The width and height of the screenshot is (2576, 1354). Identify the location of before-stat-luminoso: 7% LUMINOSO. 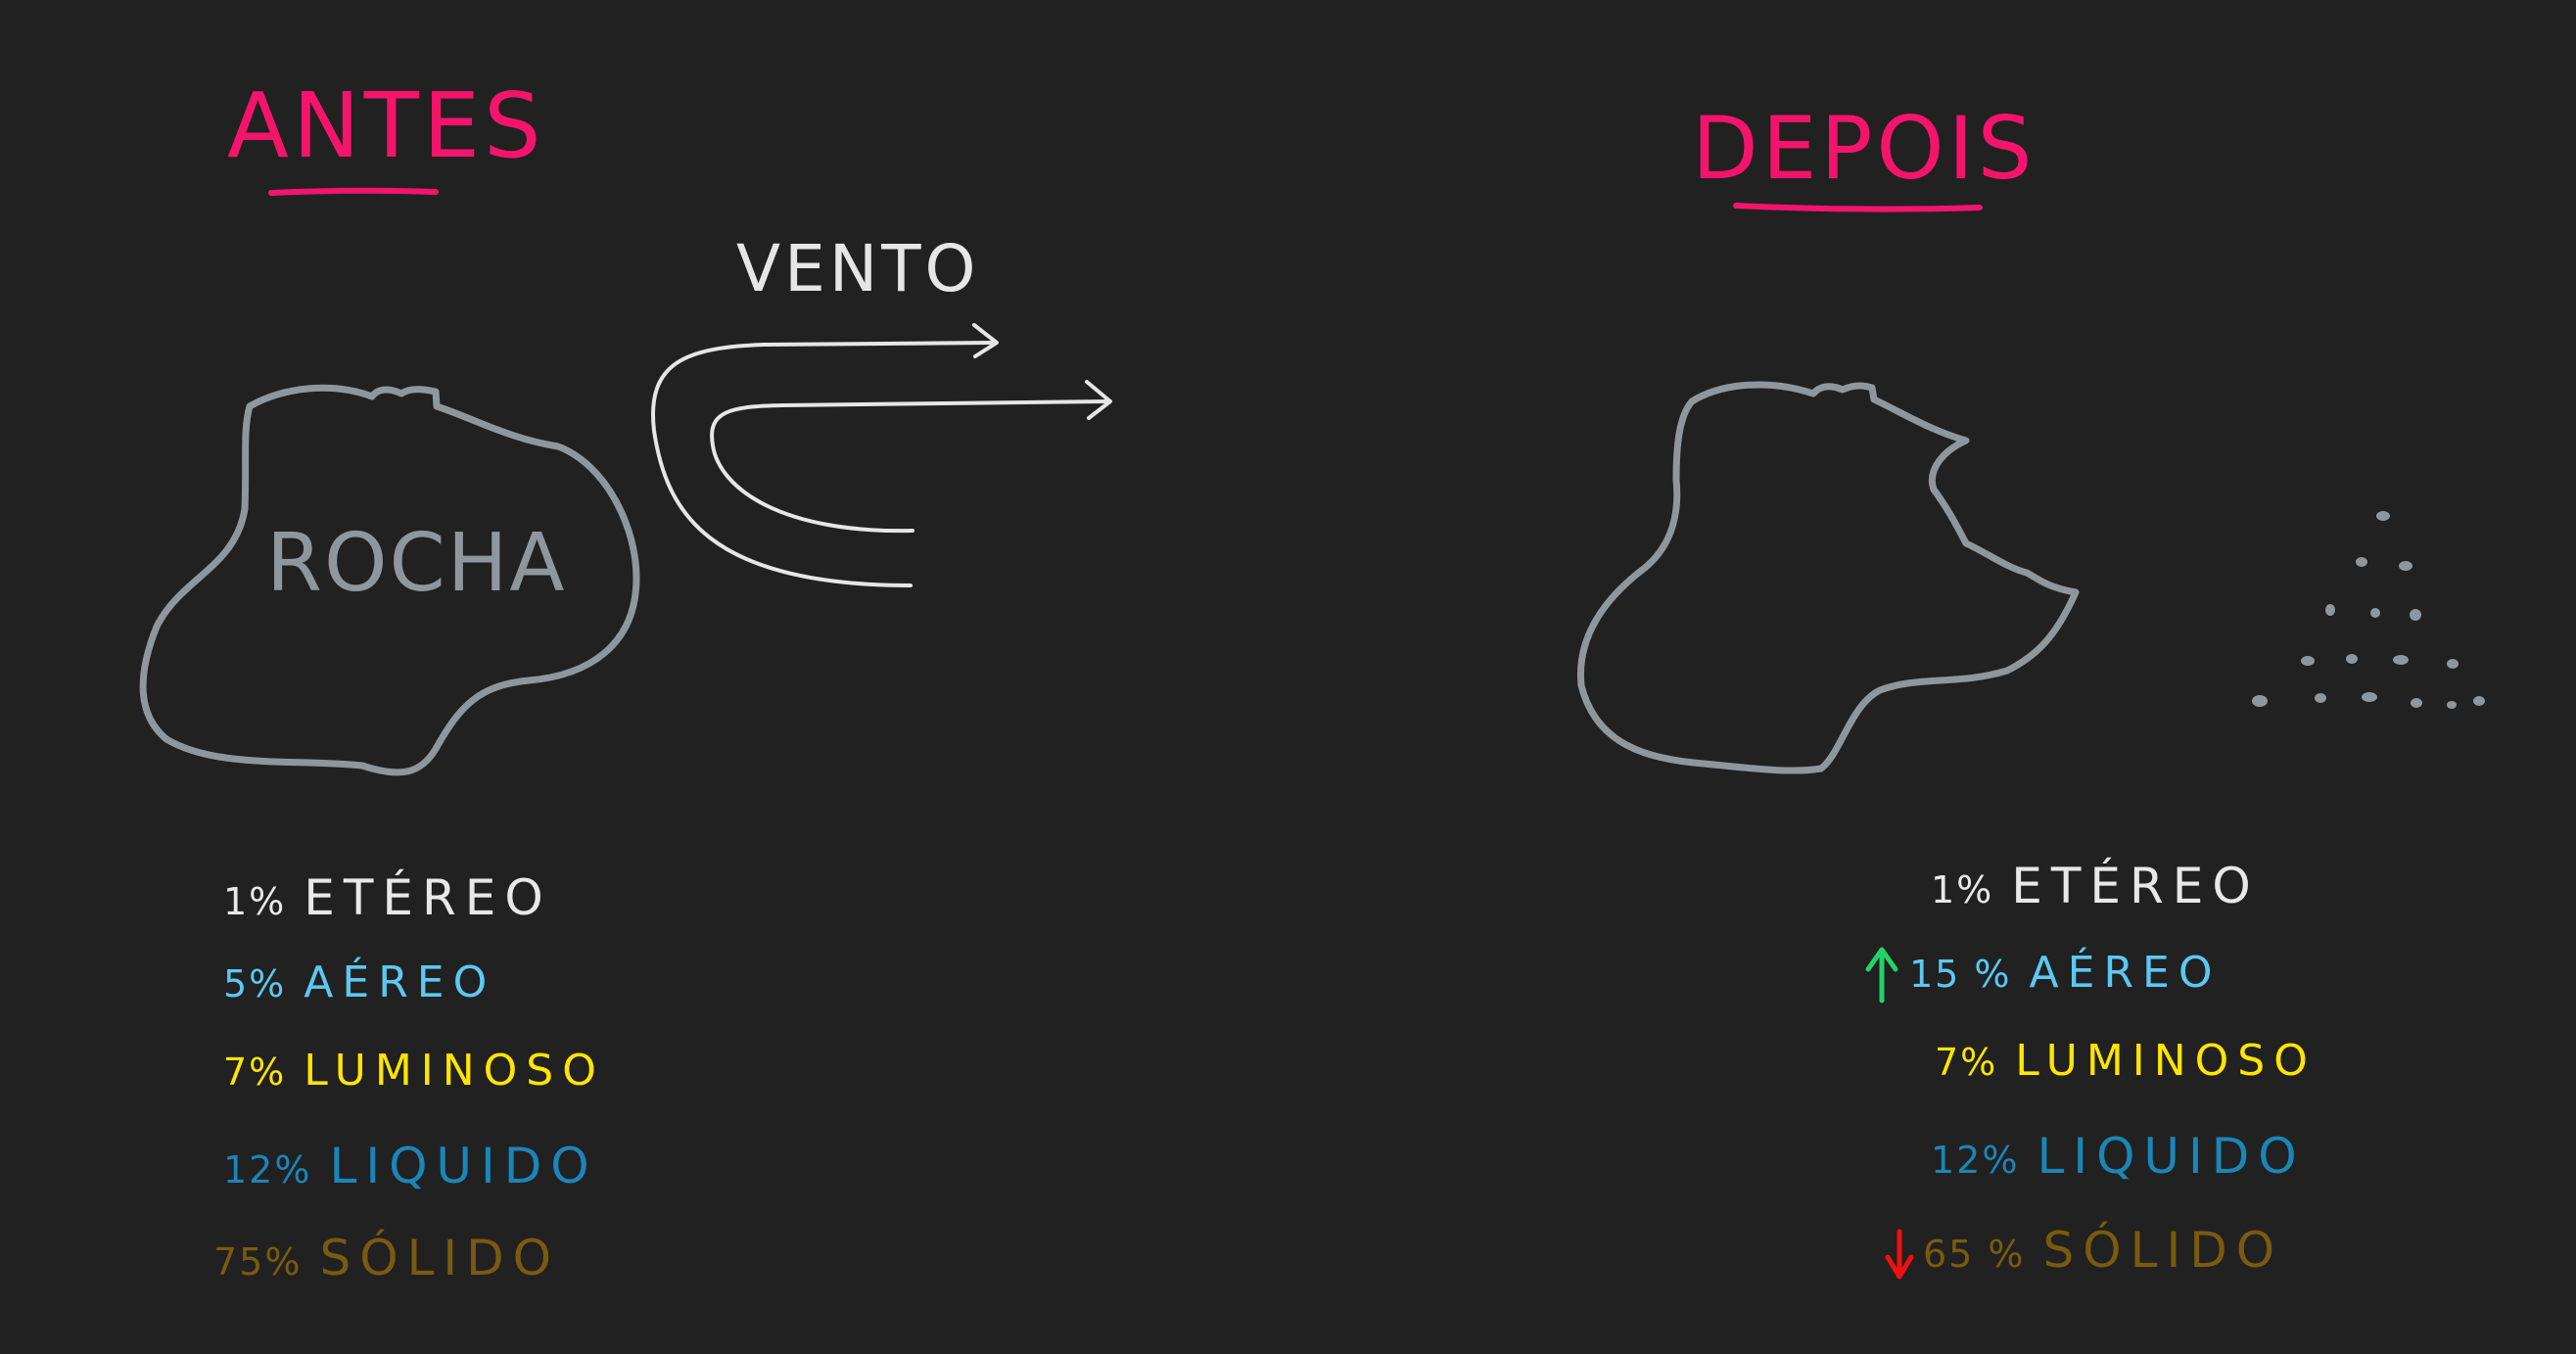
(414, 1071).